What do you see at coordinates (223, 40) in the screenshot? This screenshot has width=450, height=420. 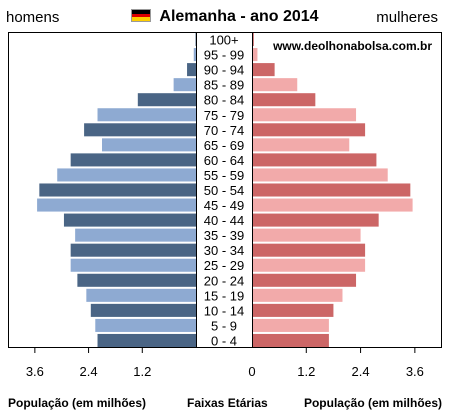 I see `age-group-label-0: 100+` at bounding box center [223, 40].